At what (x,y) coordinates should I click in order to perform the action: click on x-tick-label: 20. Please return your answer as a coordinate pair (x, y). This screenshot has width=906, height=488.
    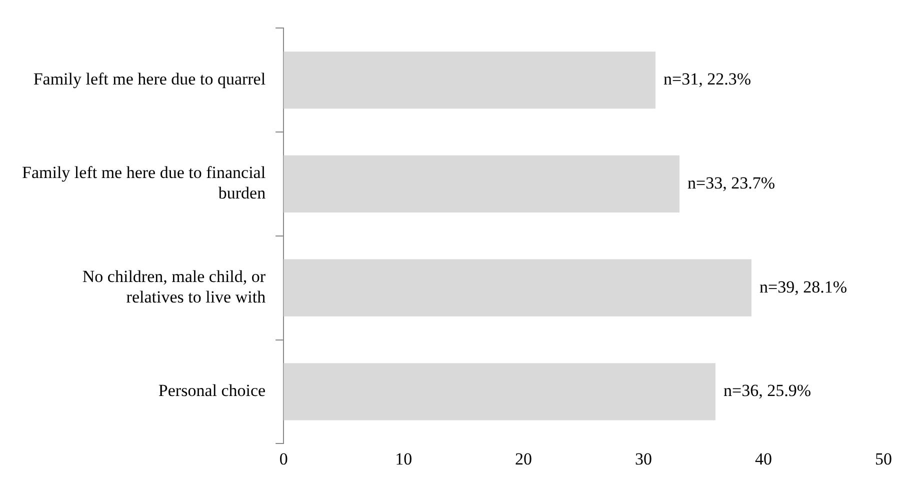
    Looking at the image, I should click on (523, 458).